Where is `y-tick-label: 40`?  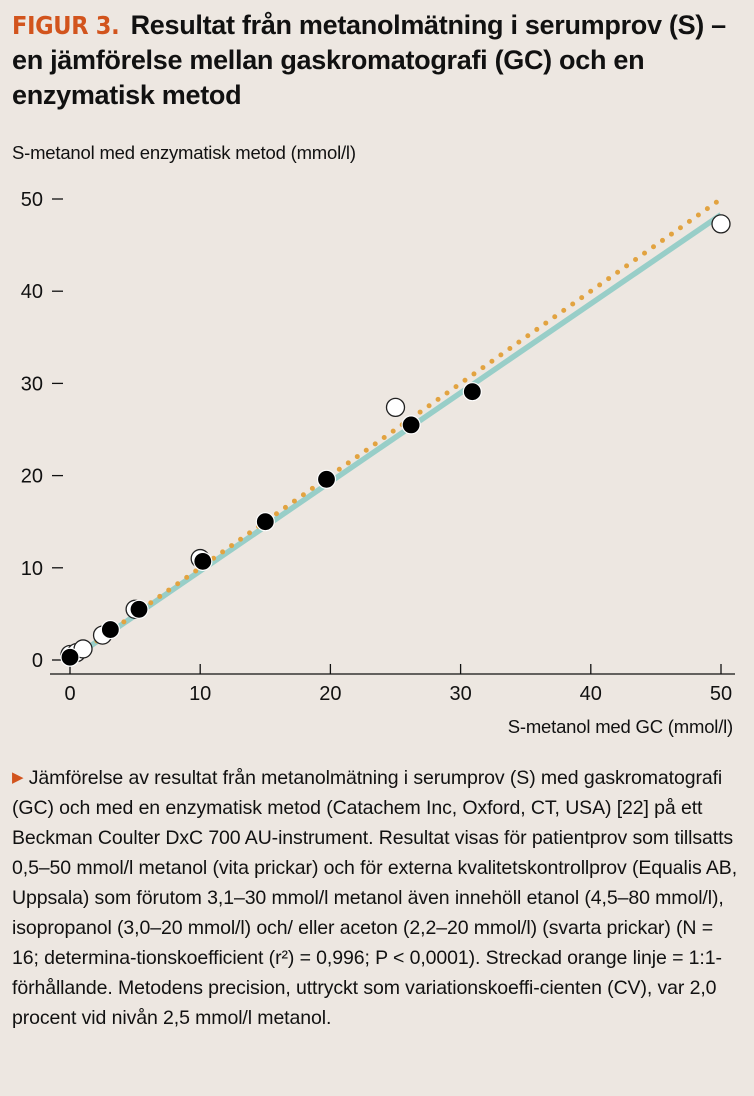 y-tick-label: 40 is located at coordinates (32, 292).